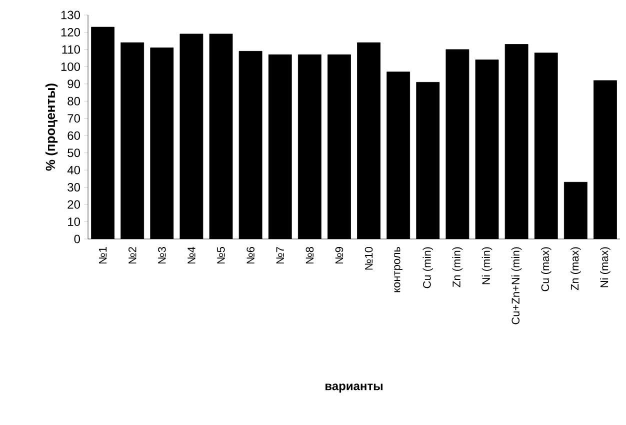 The width and height of the screenshot is (626, 425). What do you see at coordinates (575, 268) in the screenshot?
I see `x-tick-label: Zn (max)` at bounding box center [575, 268].